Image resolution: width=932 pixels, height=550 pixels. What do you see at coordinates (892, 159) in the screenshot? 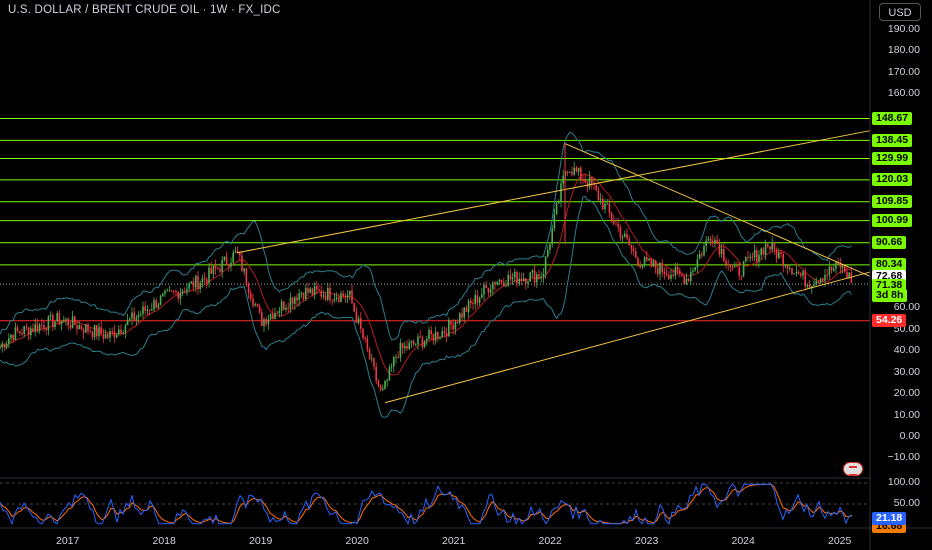
I see `price-level-badge: 129.99` at bounding box center [892, 159].